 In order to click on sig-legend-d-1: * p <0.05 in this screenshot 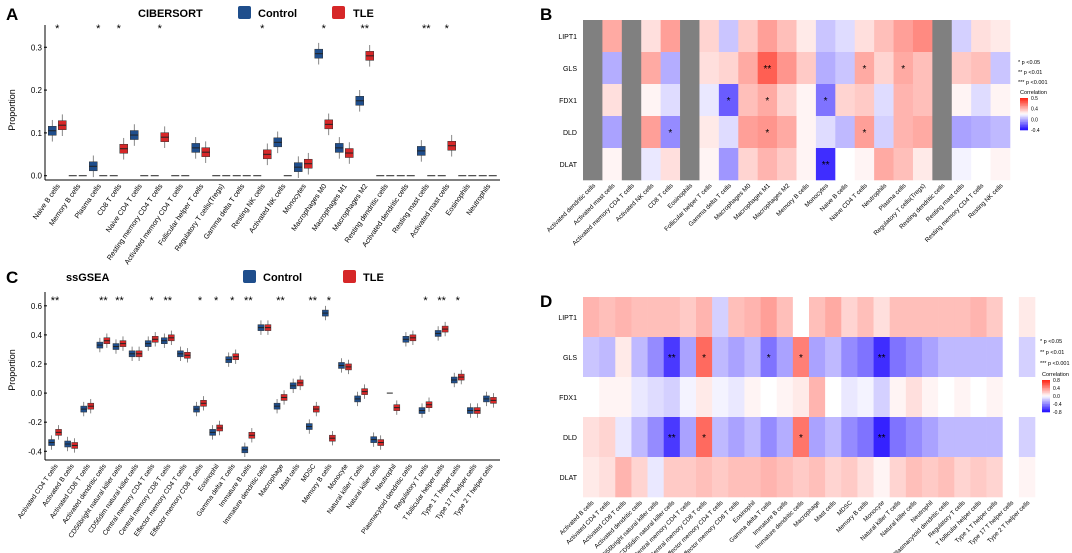, I will do `click(1051, 342)`.